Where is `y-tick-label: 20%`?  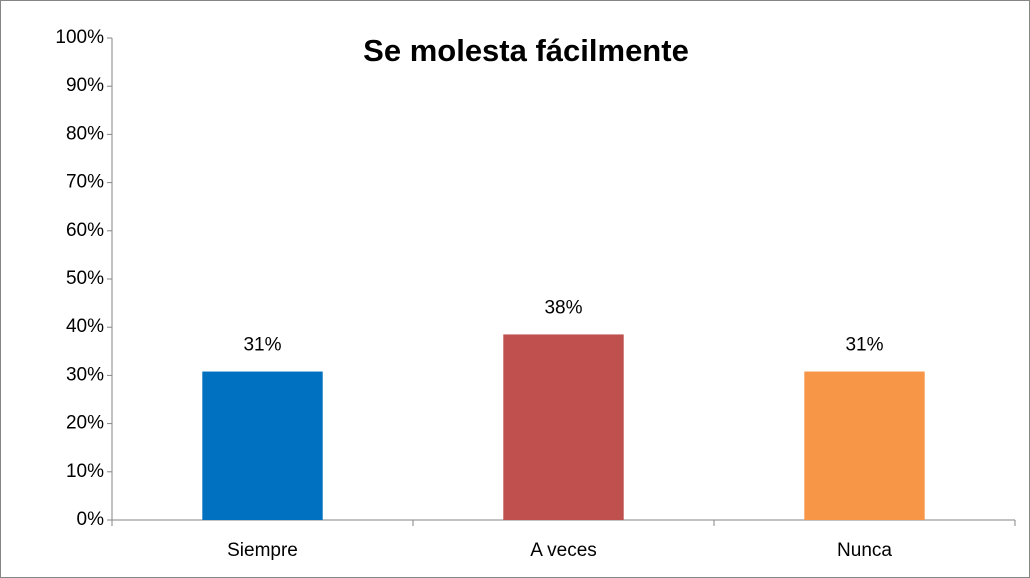 y-tick-label: 20% is located at coordinates (85, 423).